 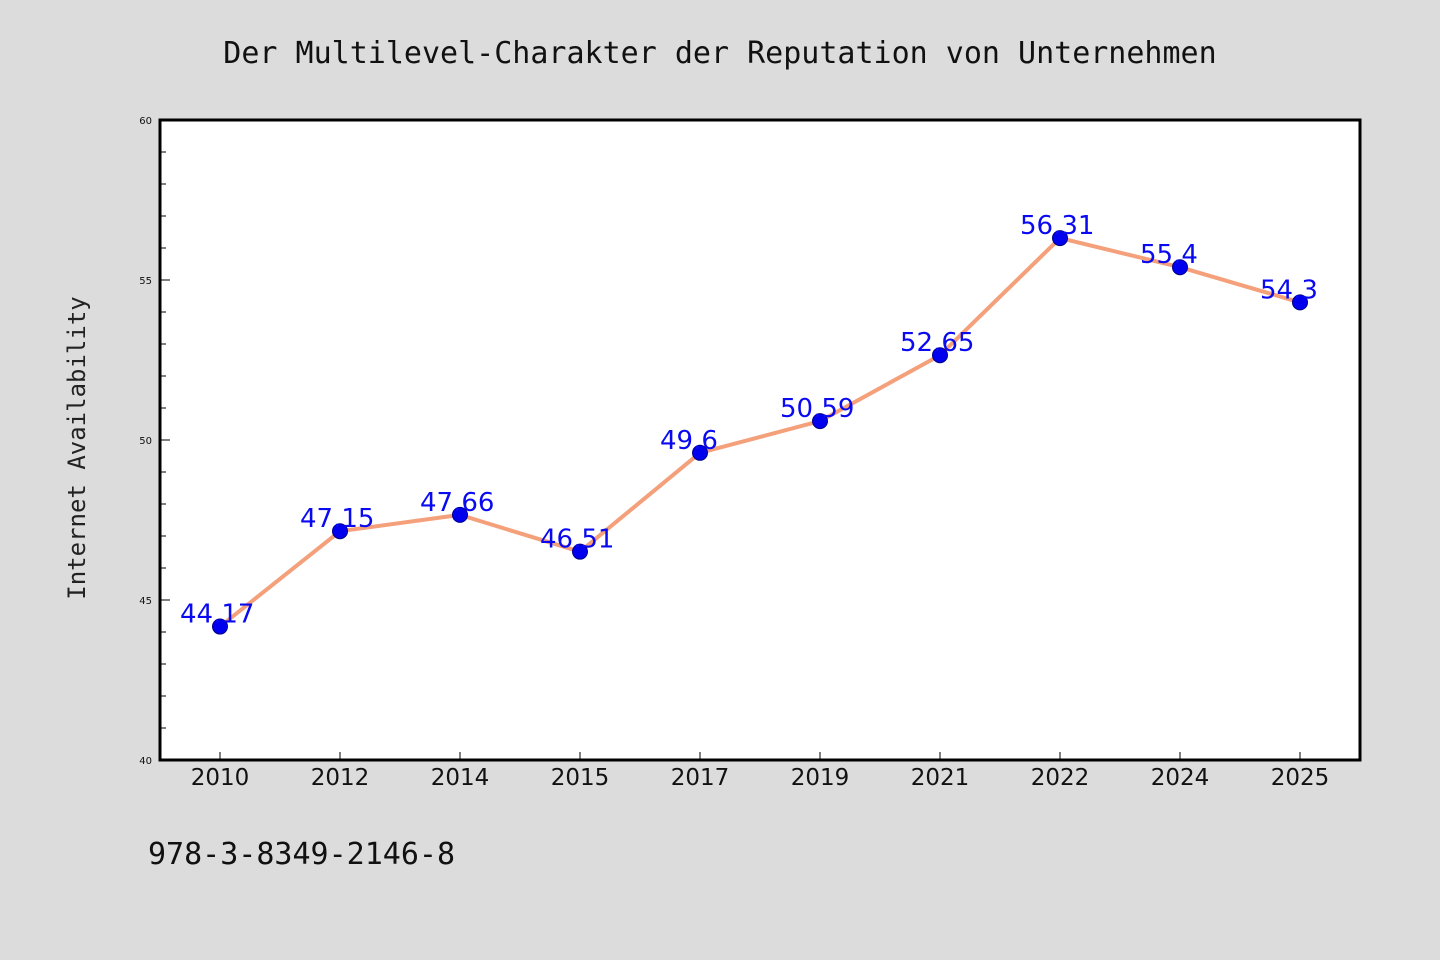 What do you see at coordinates (301, 854) in the screenshot?
I see `isbn-footer: 978-3-8349-2146-8` at bounding box center [301, 854].